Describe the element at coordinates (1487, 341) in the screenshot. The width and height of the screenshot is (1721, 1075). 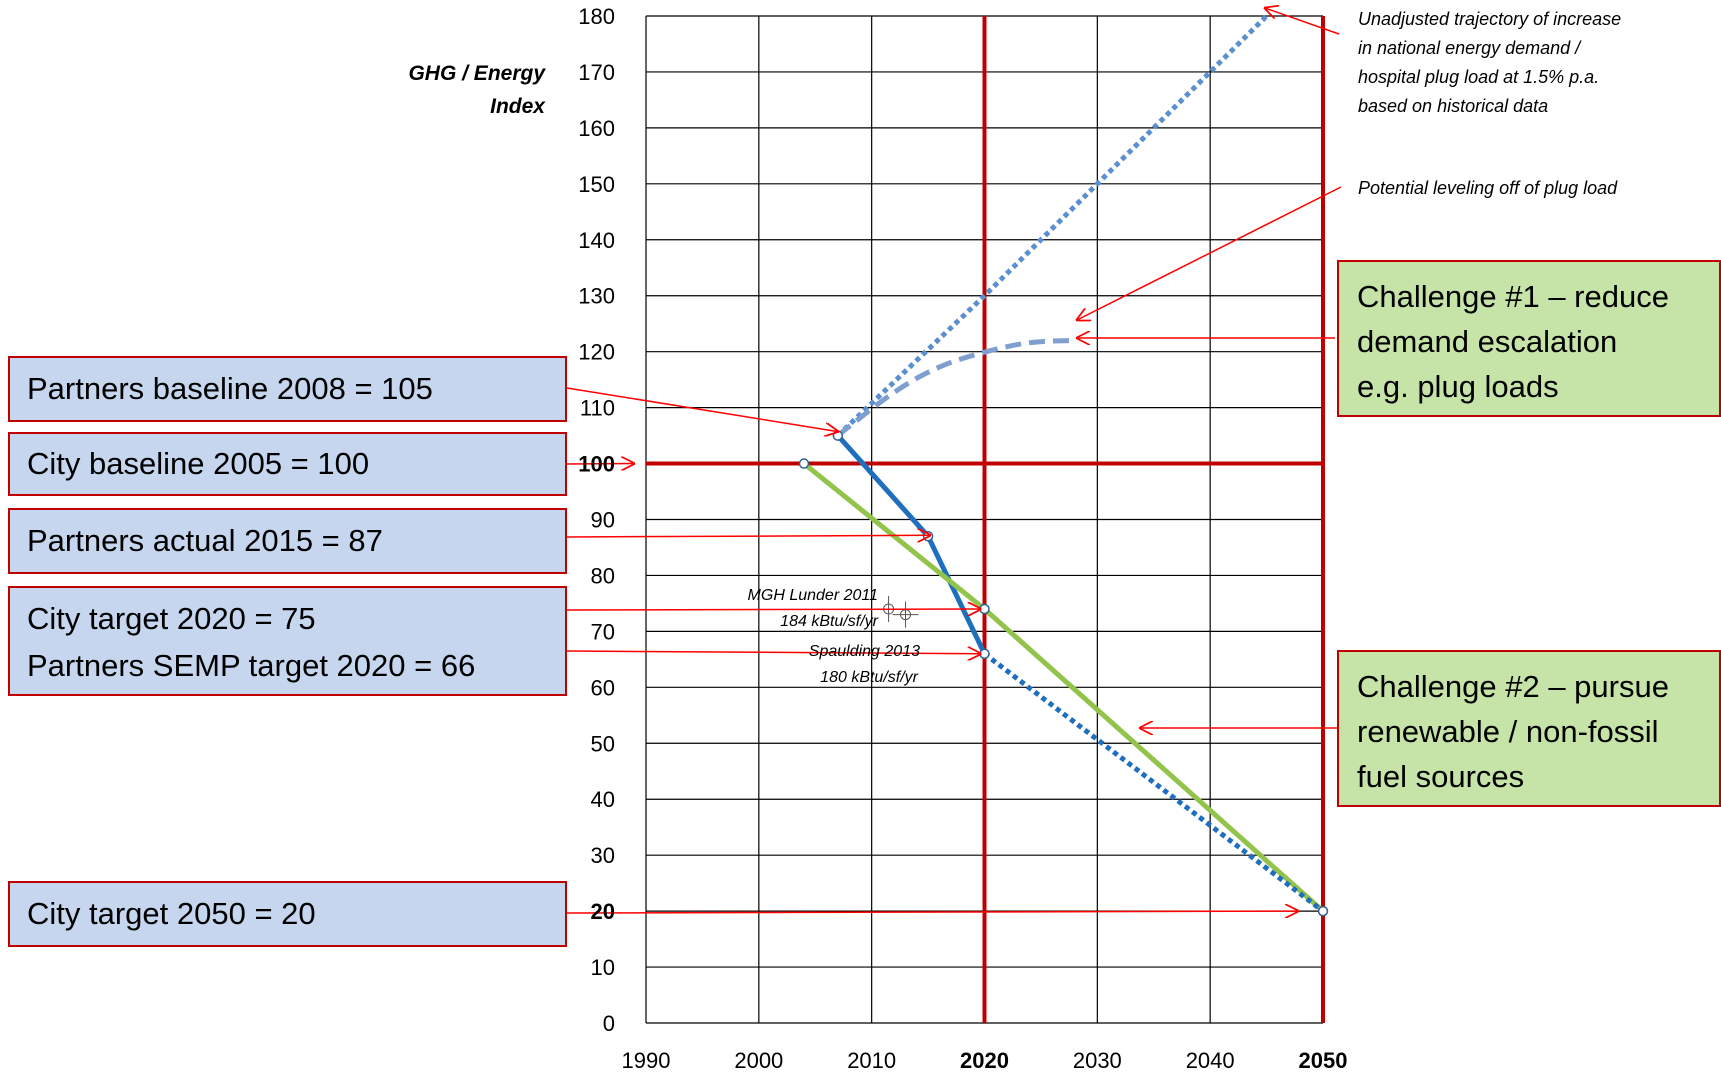
I see `callout-text: demand escalation` at that location.